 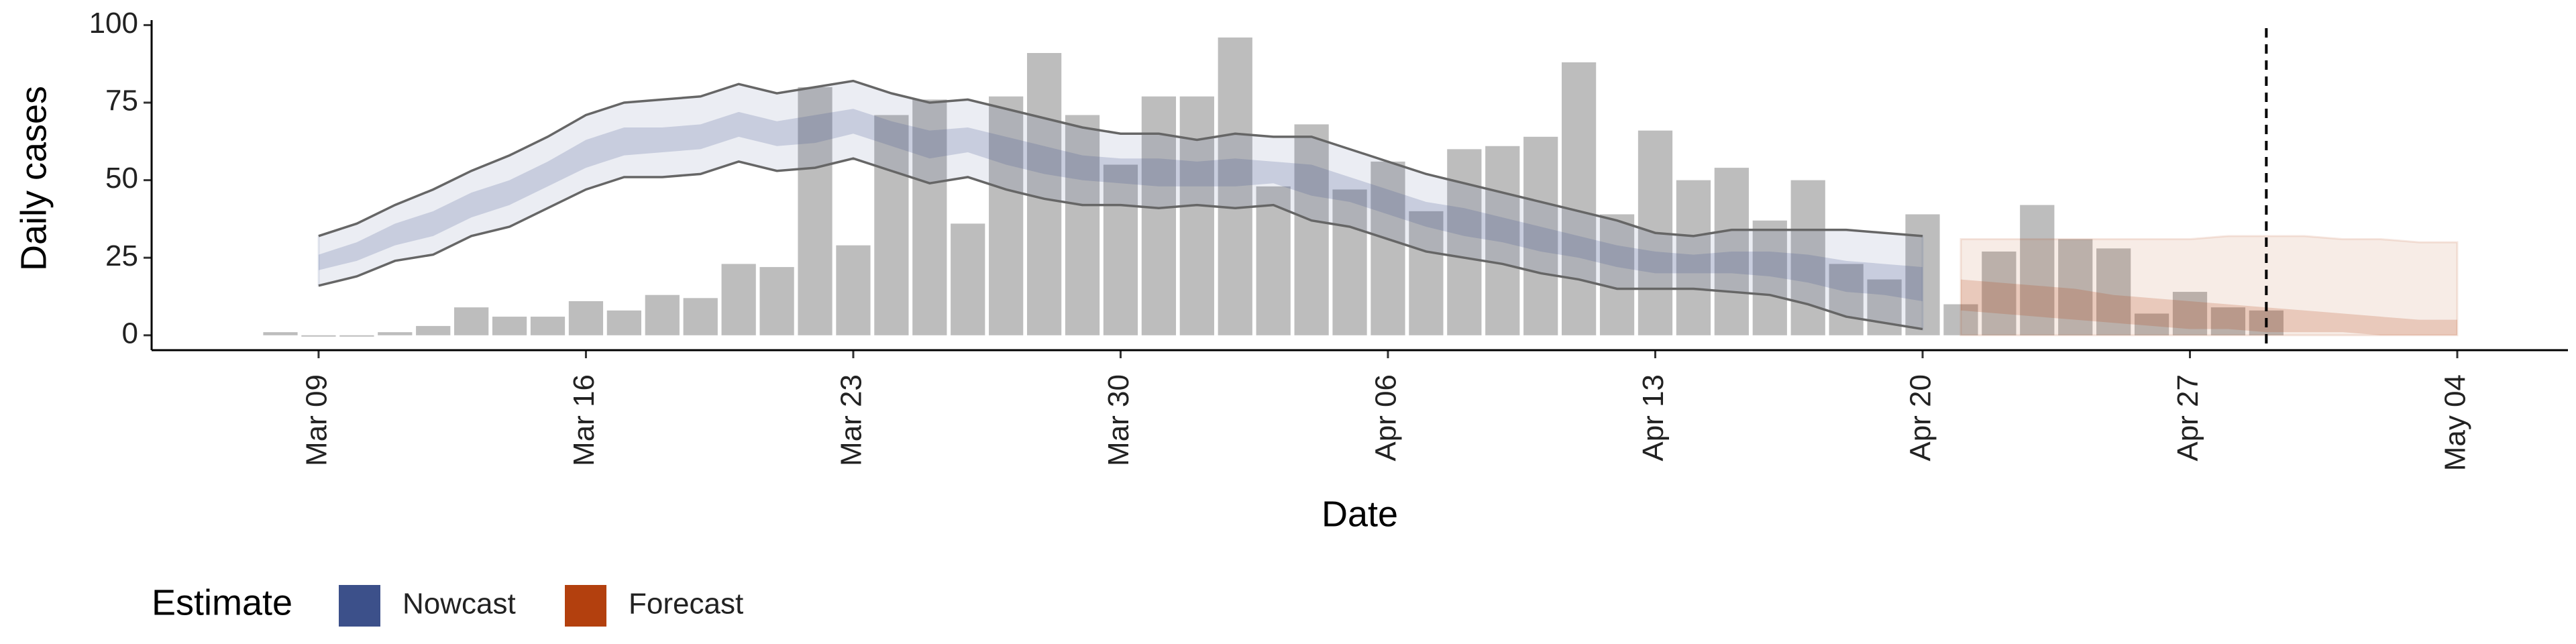 What do you see at coordinates (2209, 307) in the screenshot?
I see `band-inner` at bounding box center [2209, 307].